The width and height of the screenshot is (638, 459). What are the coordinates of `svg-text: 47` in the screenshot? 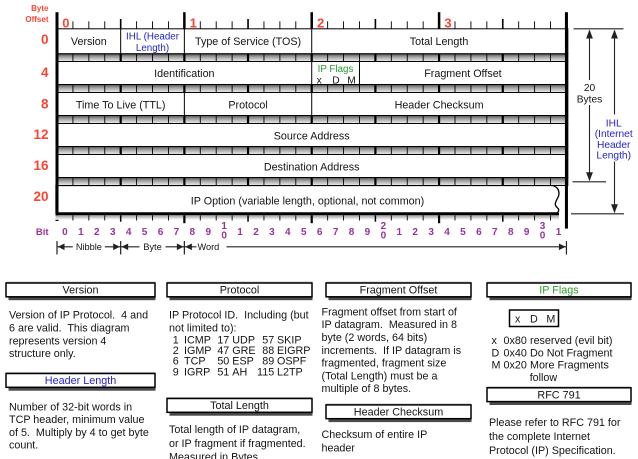 It's located at (223, 351).